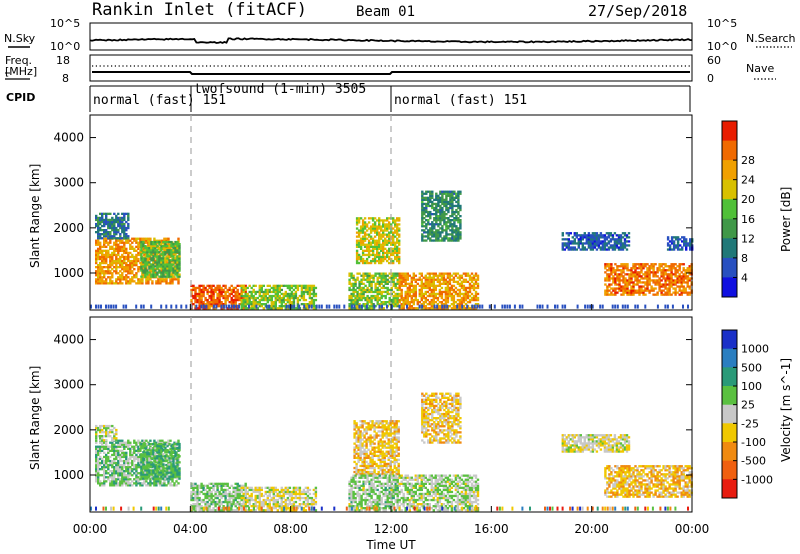 The width and height of the screenshot is (800, 554). What do you see at coordinates (729, 267) in the screenshot?
I see `colorbar-swatch` at bounding box center [729, 267].